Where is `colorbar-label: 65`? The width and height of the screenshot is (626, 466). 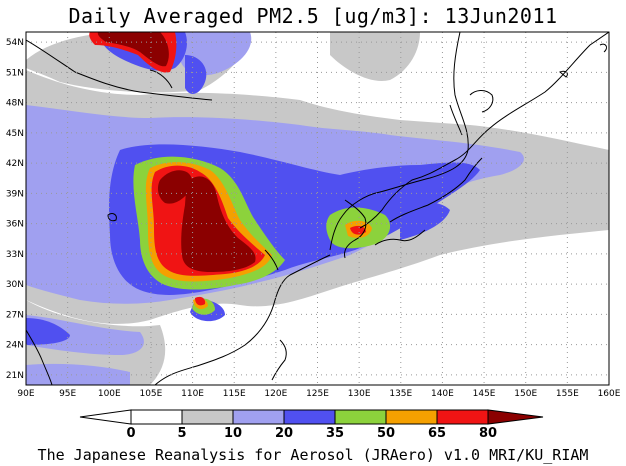 colorbar-label: 65 is located at coordinates (437, 433).